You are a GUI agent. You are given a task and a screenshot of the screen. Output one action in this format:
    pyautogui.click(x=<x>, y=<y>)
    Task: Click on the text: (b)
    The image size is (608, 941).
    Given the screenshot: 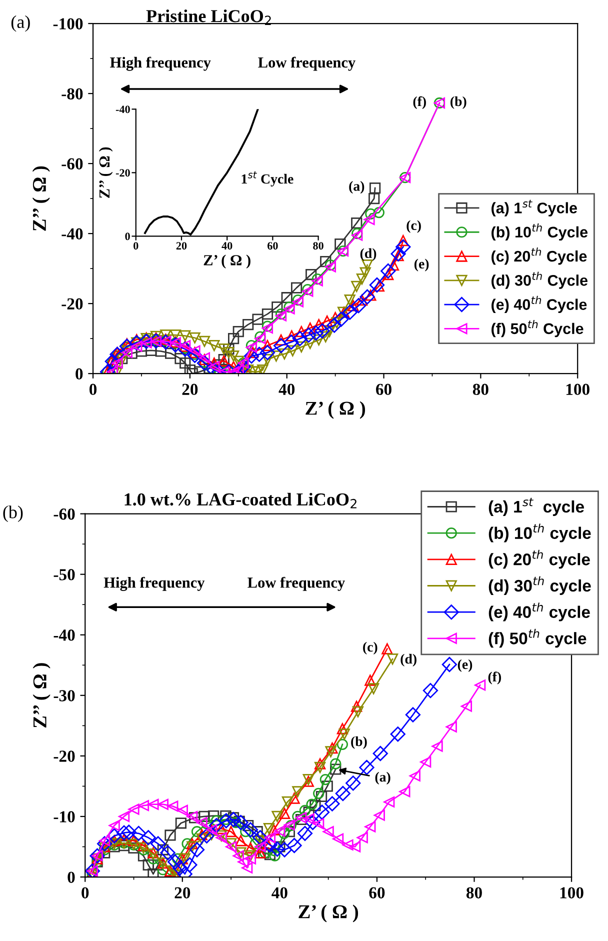 What is the action you would take?
    pyautogui.click(x=13, y=514)
    